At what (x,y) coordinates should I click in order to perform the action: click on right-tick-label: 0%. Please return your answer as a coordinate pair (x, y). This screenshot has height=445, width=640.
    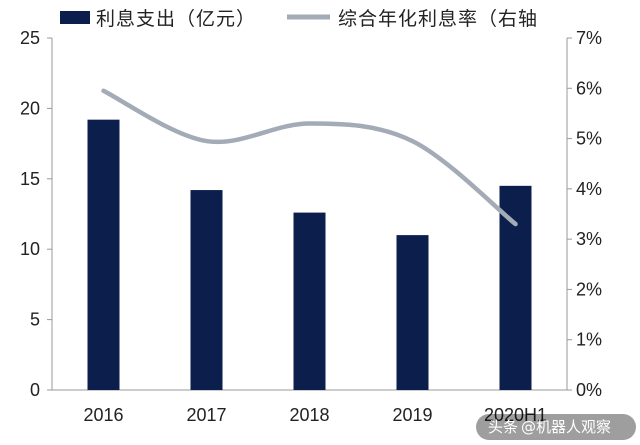
    Looking at the image, I should click on (589, 390).